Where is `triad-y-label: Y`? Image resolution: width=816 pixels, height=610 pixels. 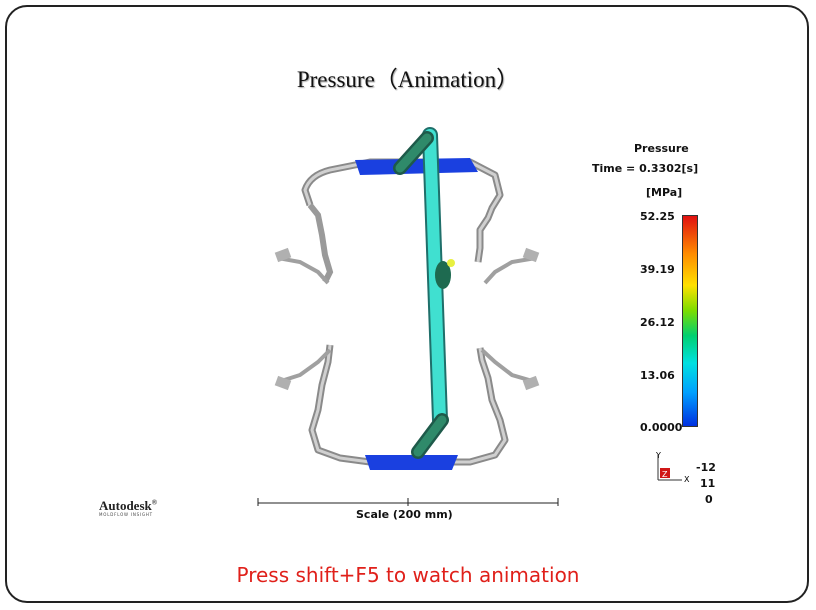
triad-y-label: Y is located at coordinates (658, 455).